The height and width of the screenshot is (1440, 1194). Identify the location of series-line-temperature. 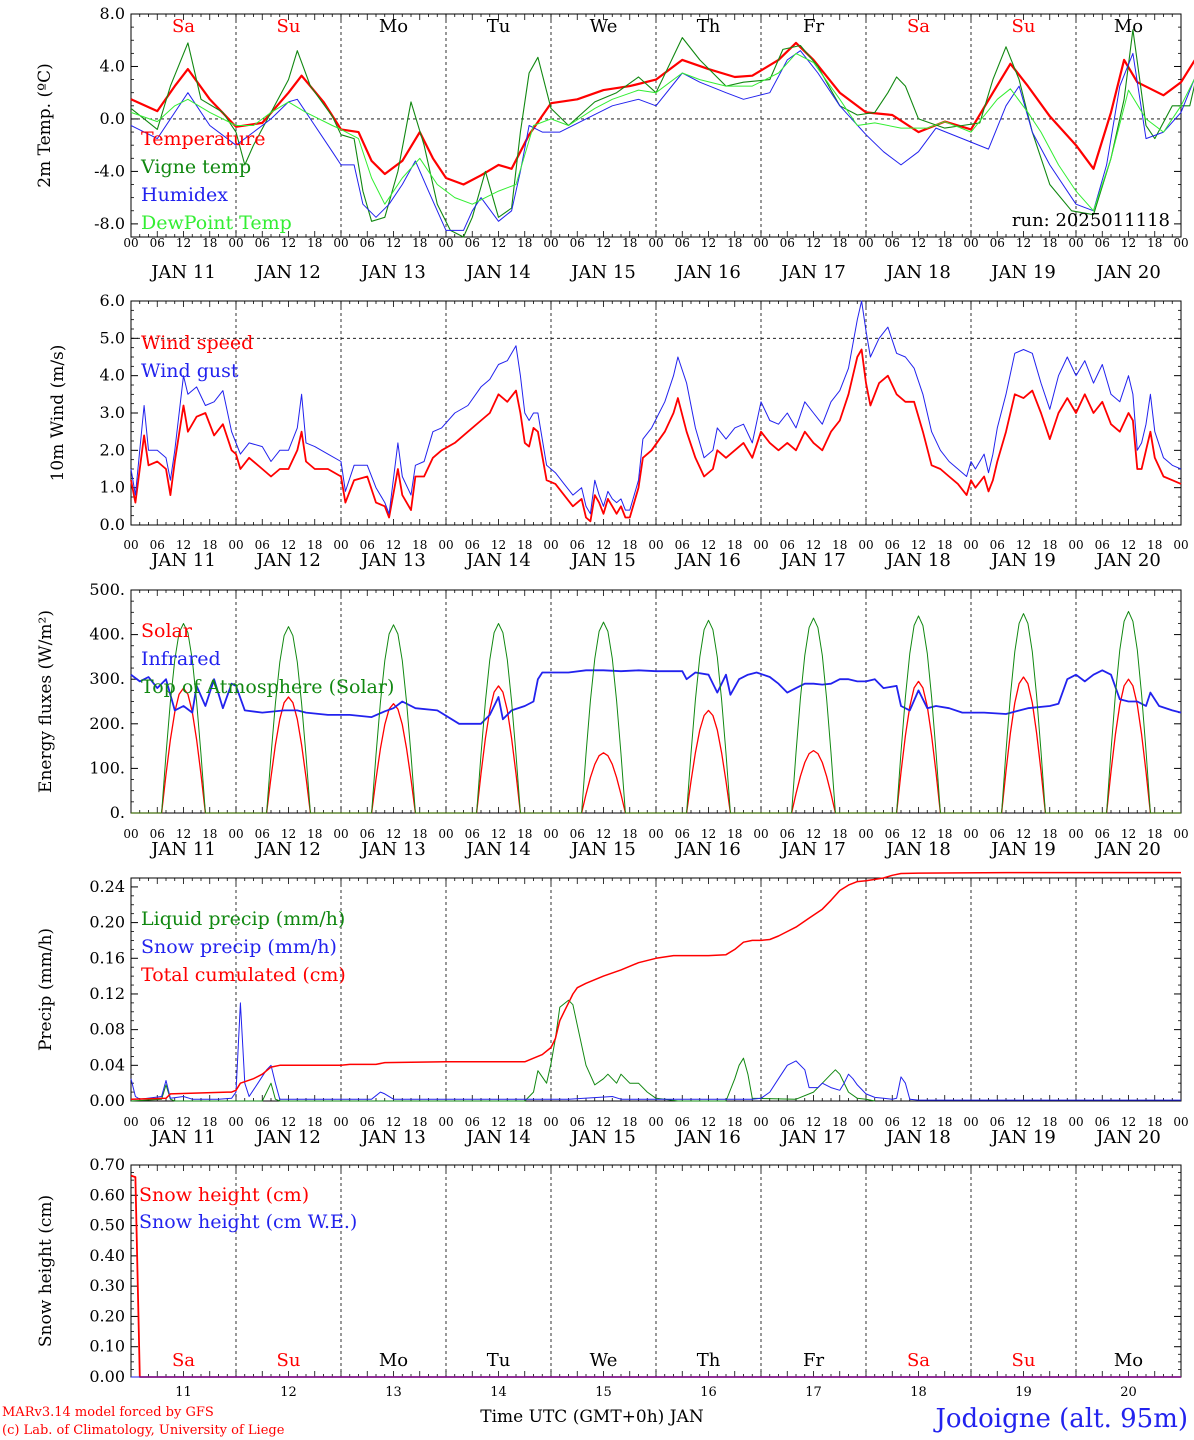
(662, 113).